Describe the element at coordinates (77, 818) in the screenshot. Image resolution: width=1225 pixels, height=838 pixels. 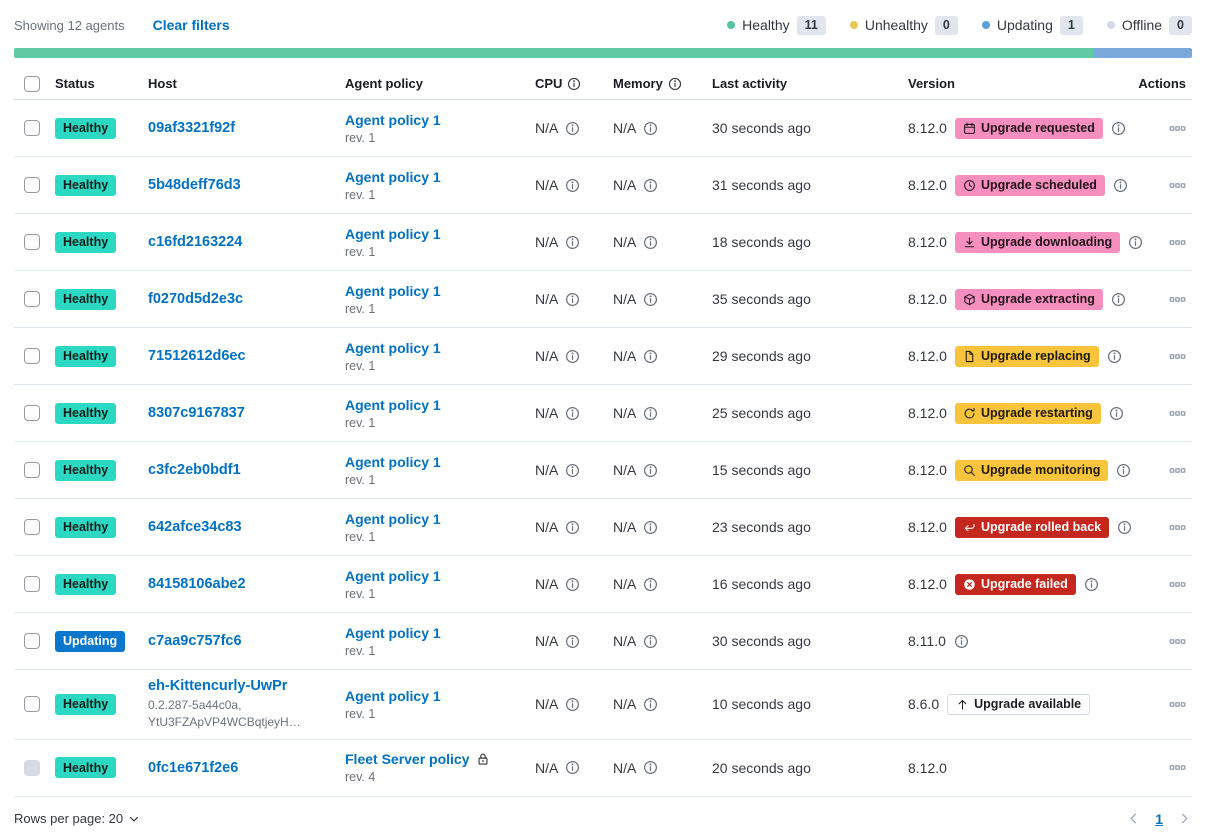
I see `rows-per-page-button: Rows per page: 20` at that location.